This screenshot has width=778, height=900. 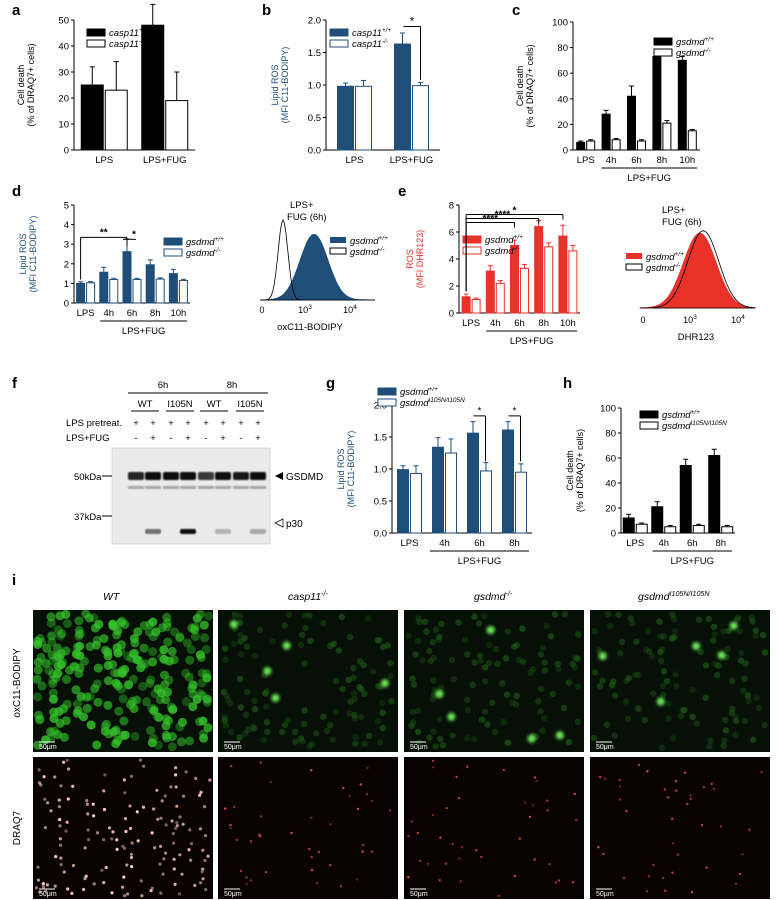 I want to click on tick-superscript: 4, so click(x=355, y=307).